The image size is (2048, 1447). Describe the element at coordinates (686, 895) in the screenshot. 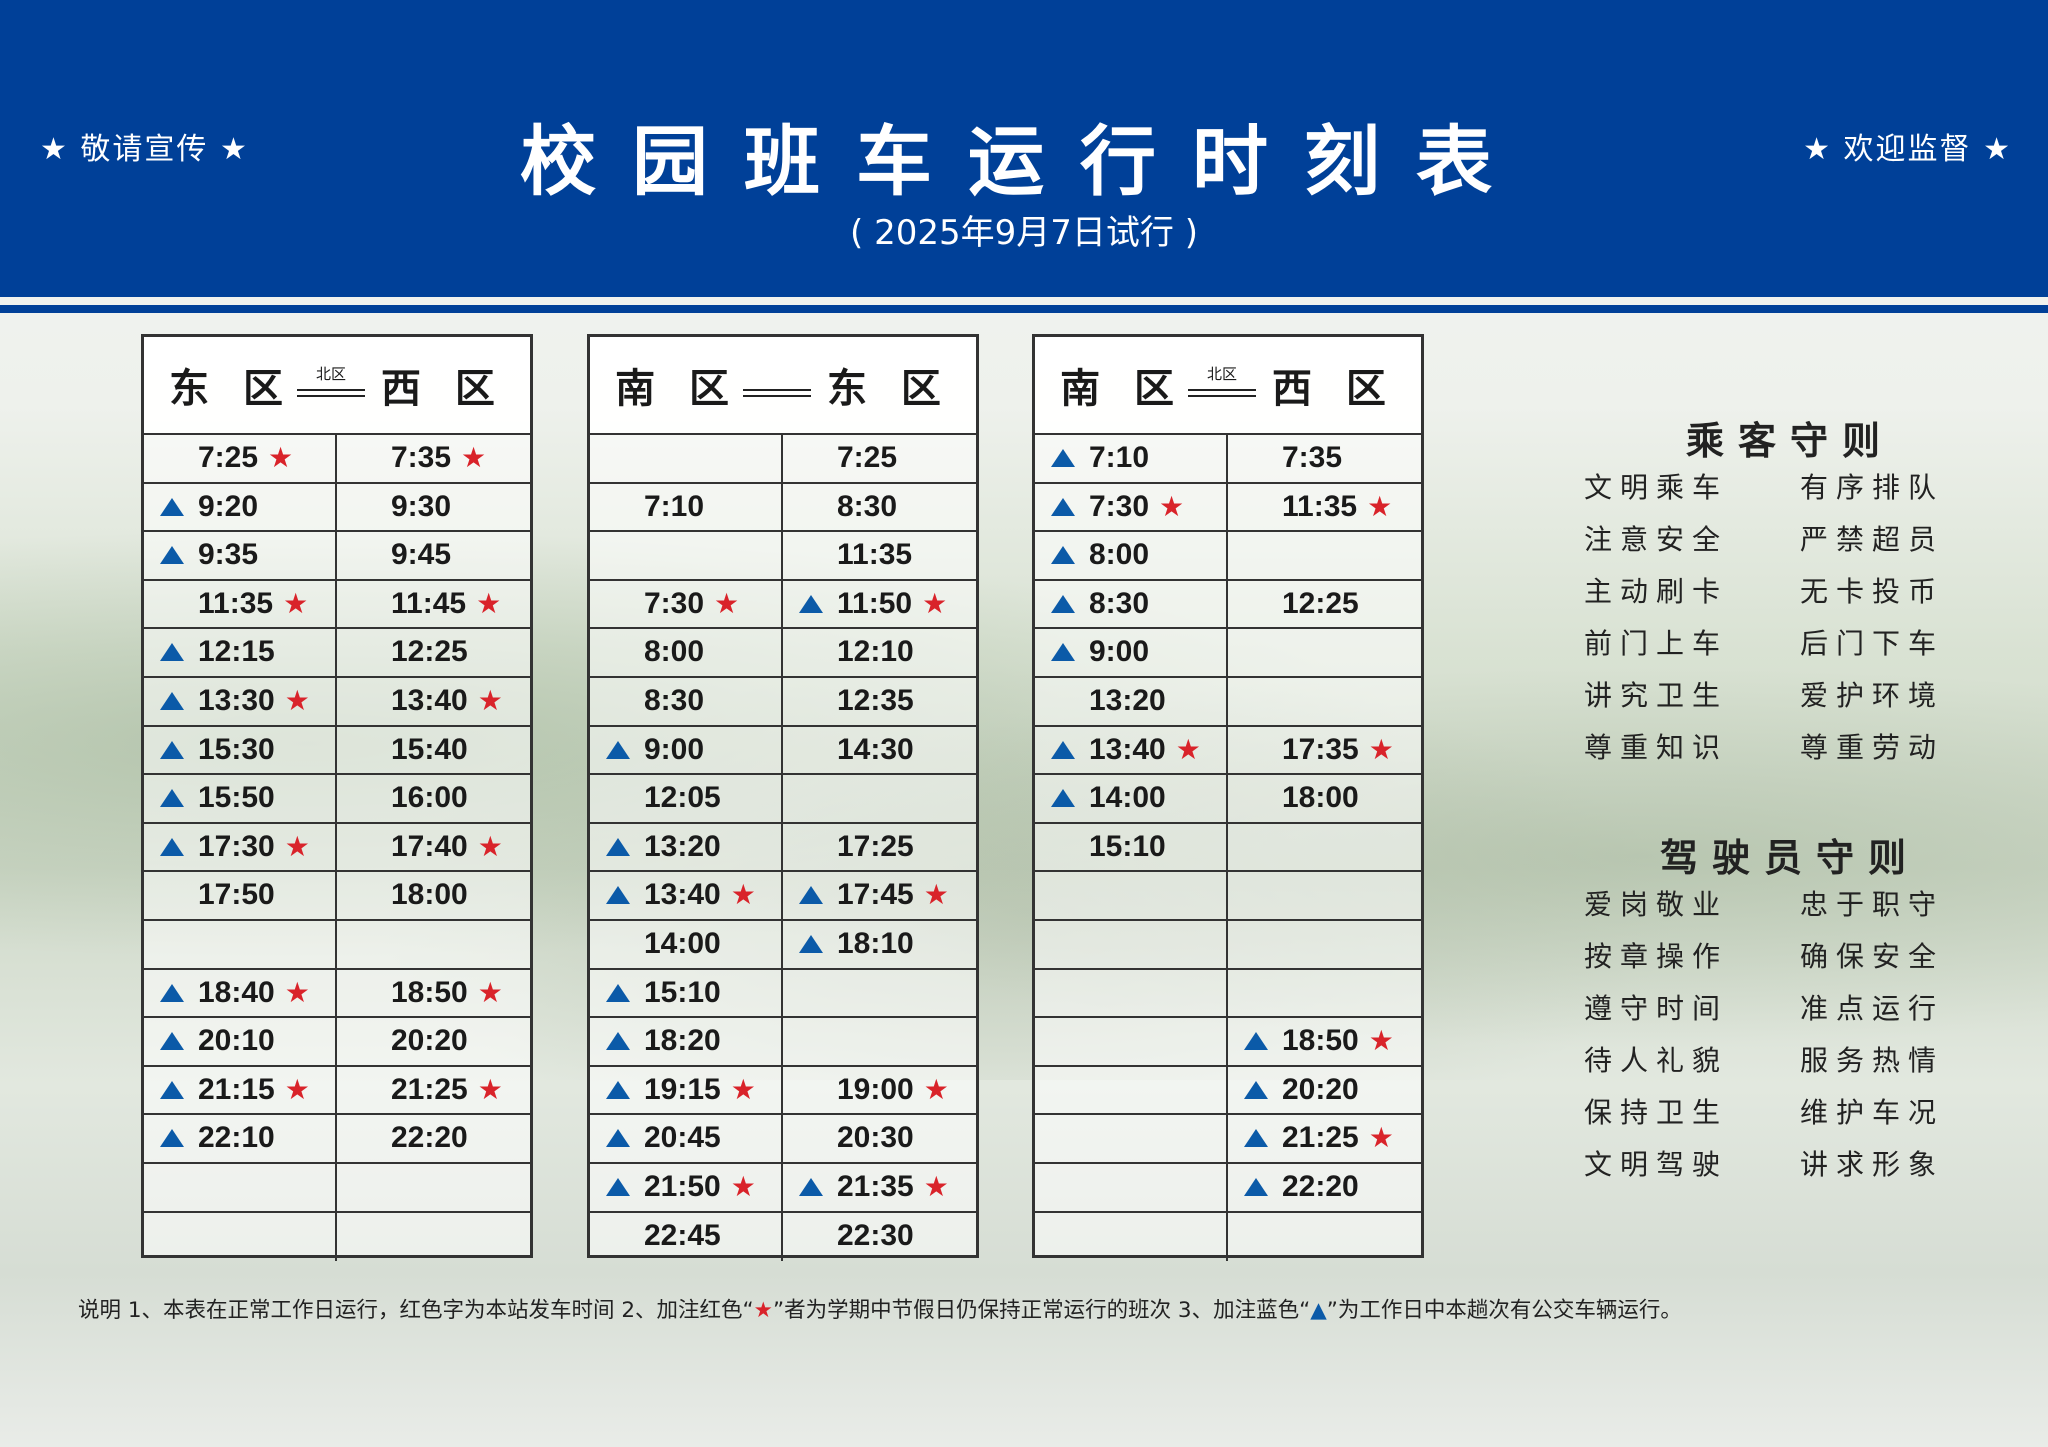

I see `time-cell: 13:40 ★` at that location.